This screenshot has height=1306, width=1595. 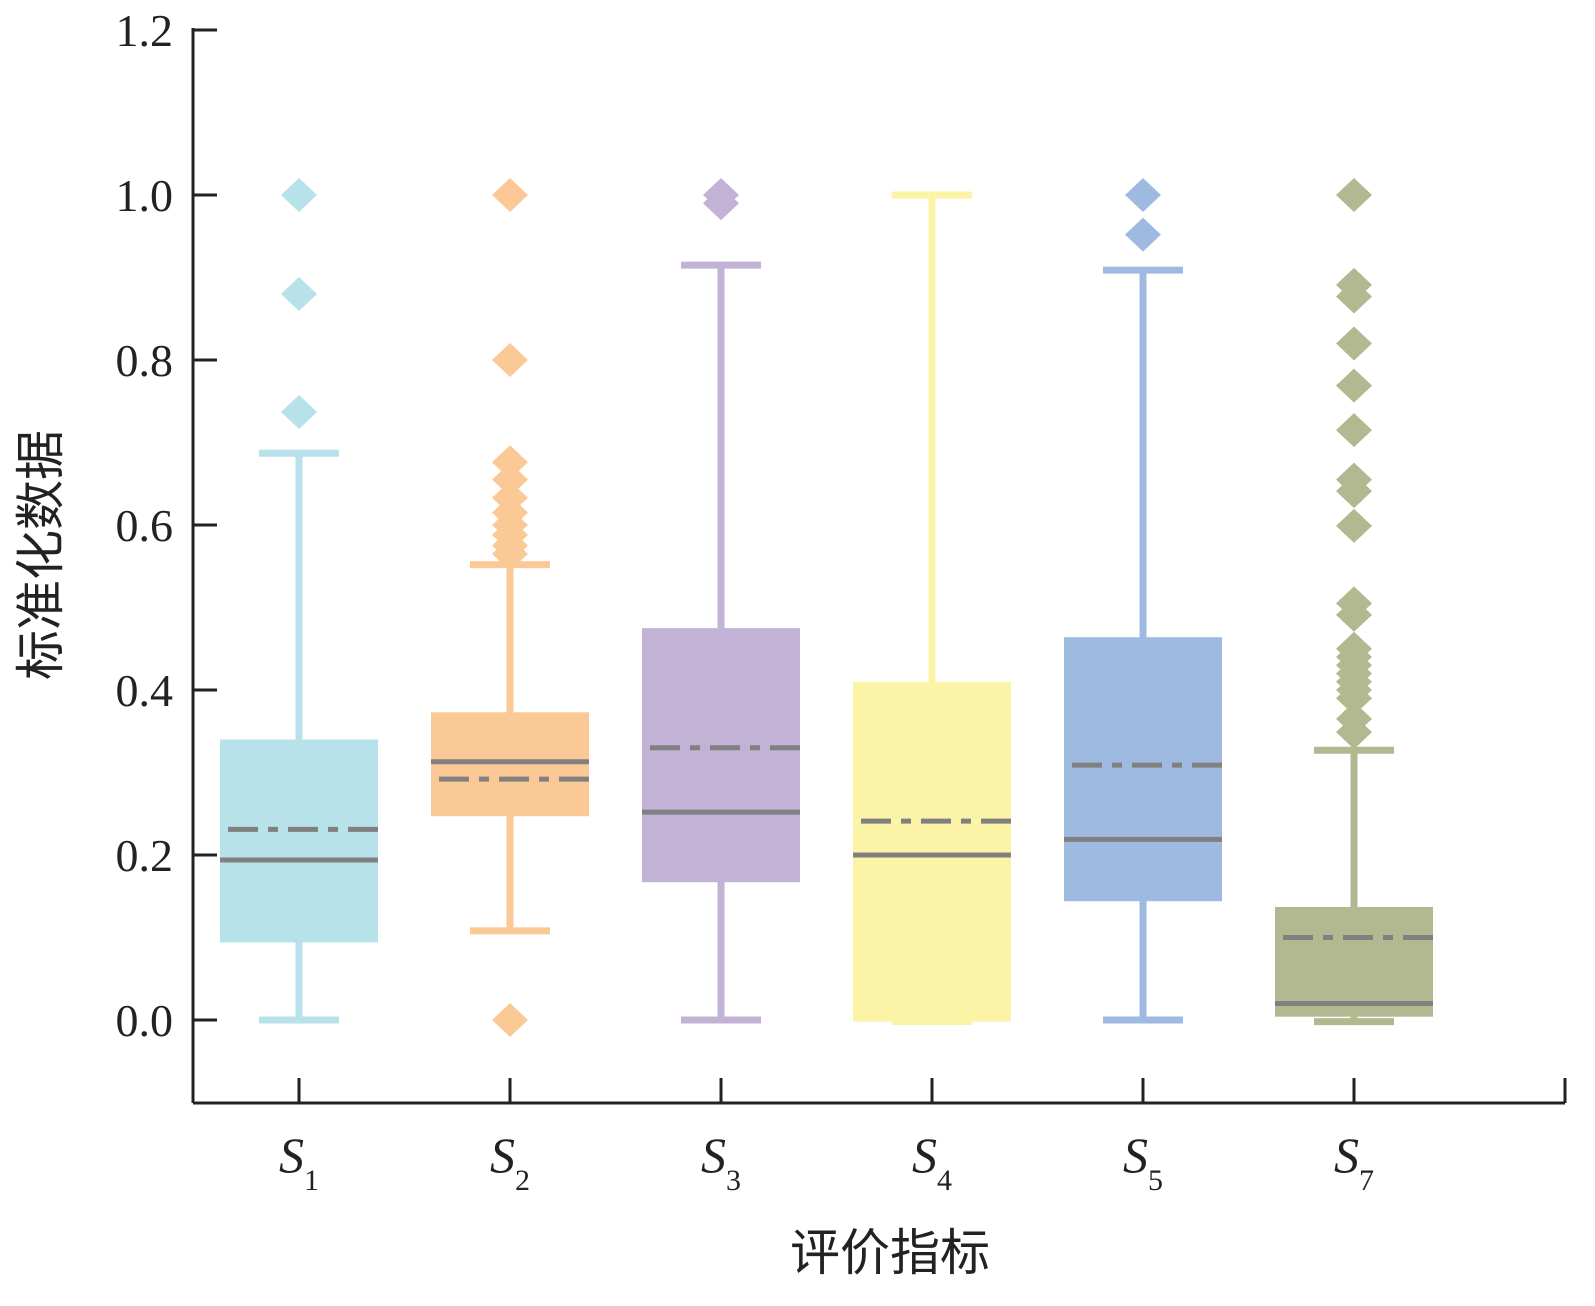 What do you see at coordinates (890, 1253) in the screenshot?
I see `x-axis-label: 评价指标` at bounding box center [890, 1253].